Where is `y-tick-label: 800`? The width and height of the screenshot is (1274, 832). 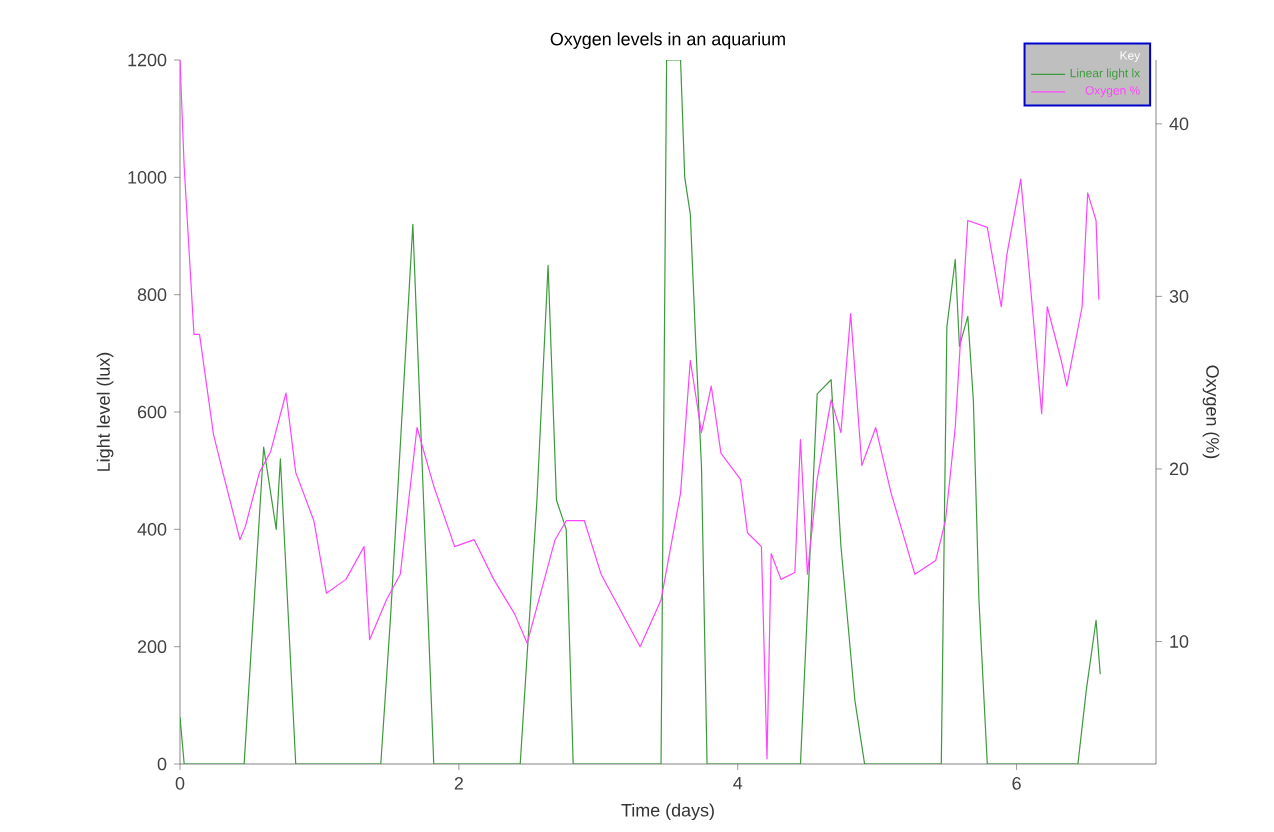 y-tick-label: 800 is located at coordinates (152, 295).